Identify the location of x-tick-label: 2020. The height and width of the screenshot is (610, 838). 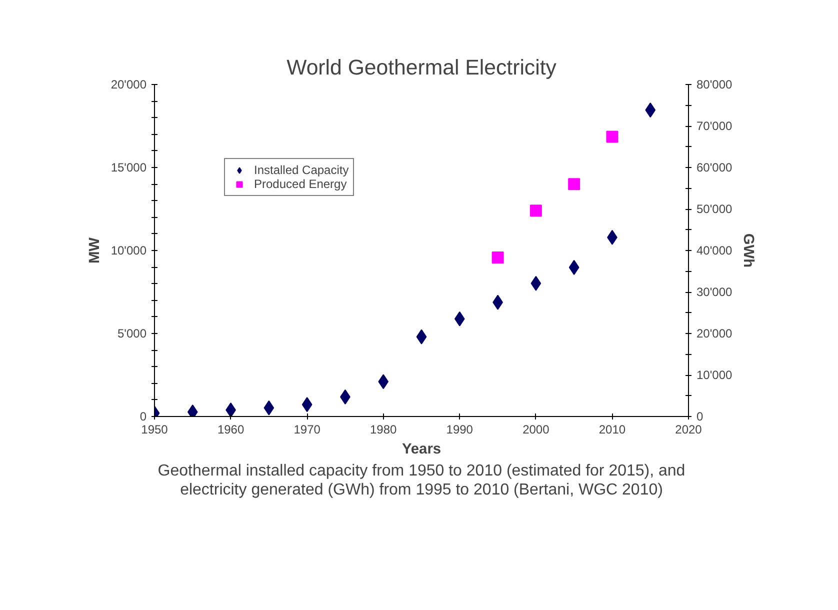
(688, 429).